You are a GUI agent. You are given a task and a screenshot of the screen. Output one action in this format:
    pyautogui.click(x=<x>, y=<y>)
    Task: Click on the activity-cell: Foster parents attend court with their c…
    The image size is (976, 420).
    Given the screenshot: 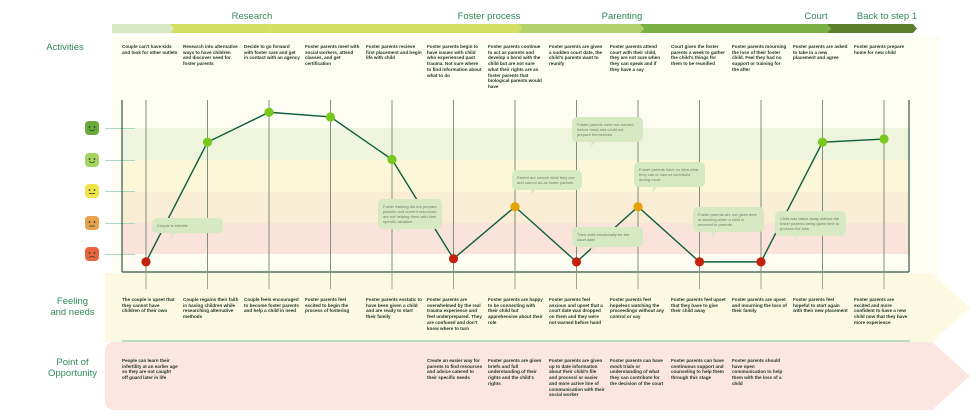 What is the action you would take?
    pyautogui.click(x=635, y=58)
    